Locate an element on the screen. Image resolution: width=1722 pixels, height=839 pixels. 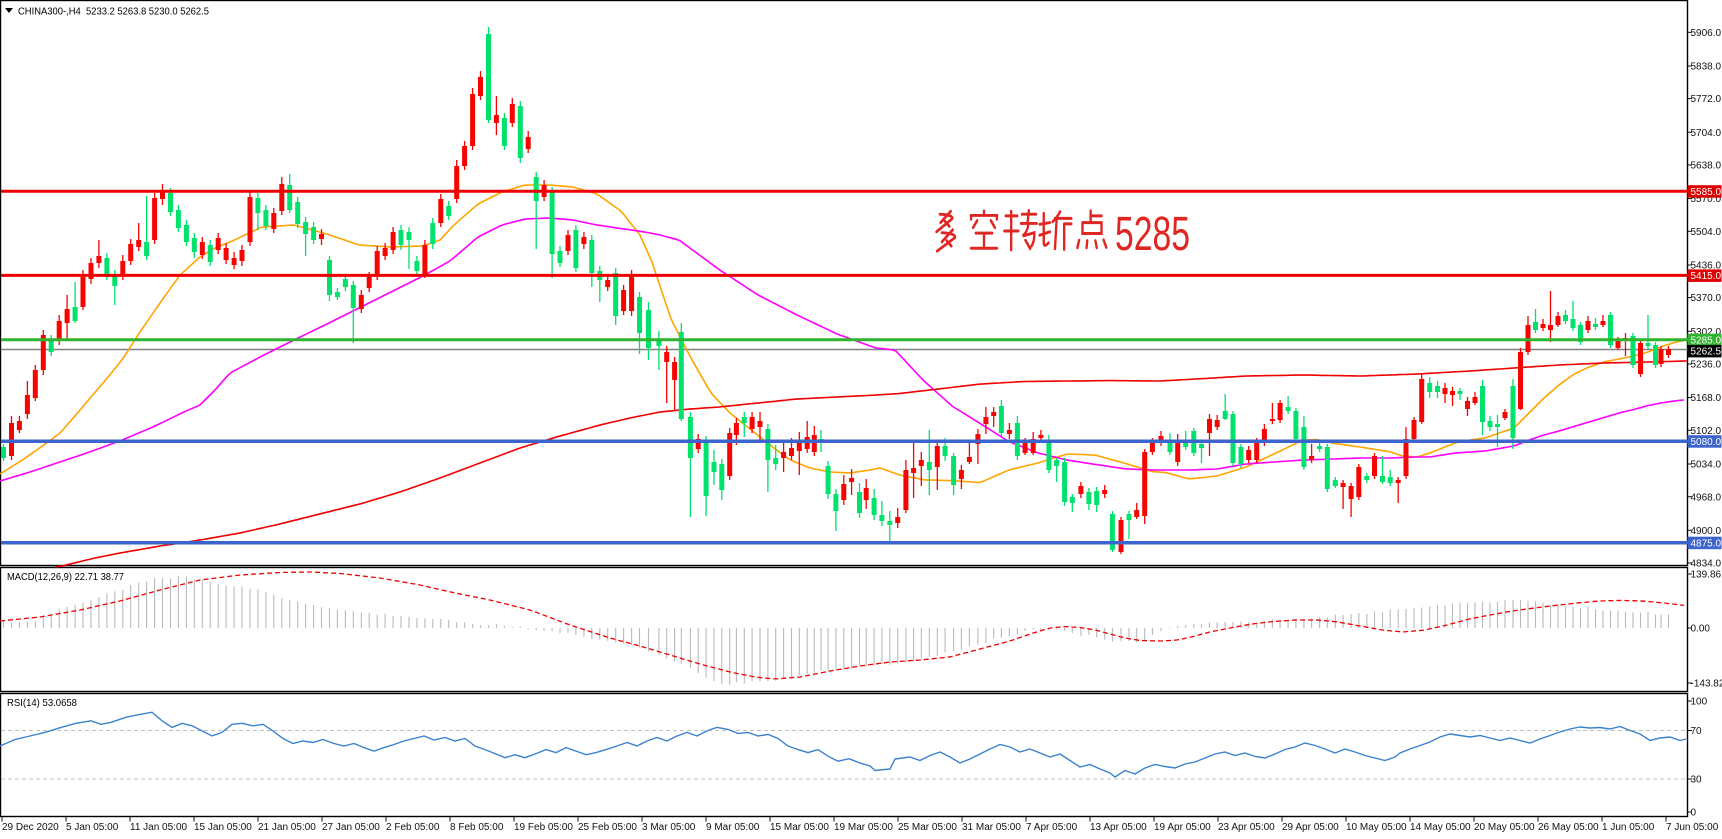
svg-text: 5415.0 is located at coordinates (1706, 276).